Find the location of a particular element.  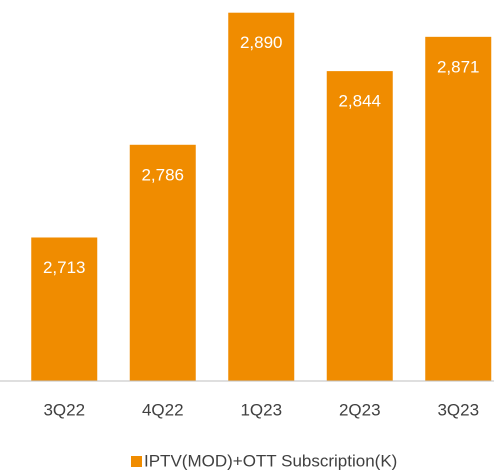

x-tick-label: 4Q22 is located at coordinates (163, 409).